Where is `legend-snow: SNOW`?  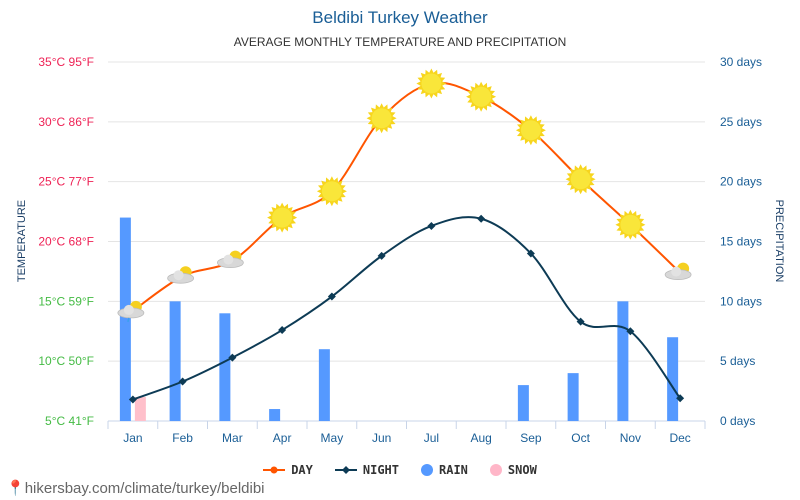
legend-snow: SNOW is located at coordinates (513, 470).